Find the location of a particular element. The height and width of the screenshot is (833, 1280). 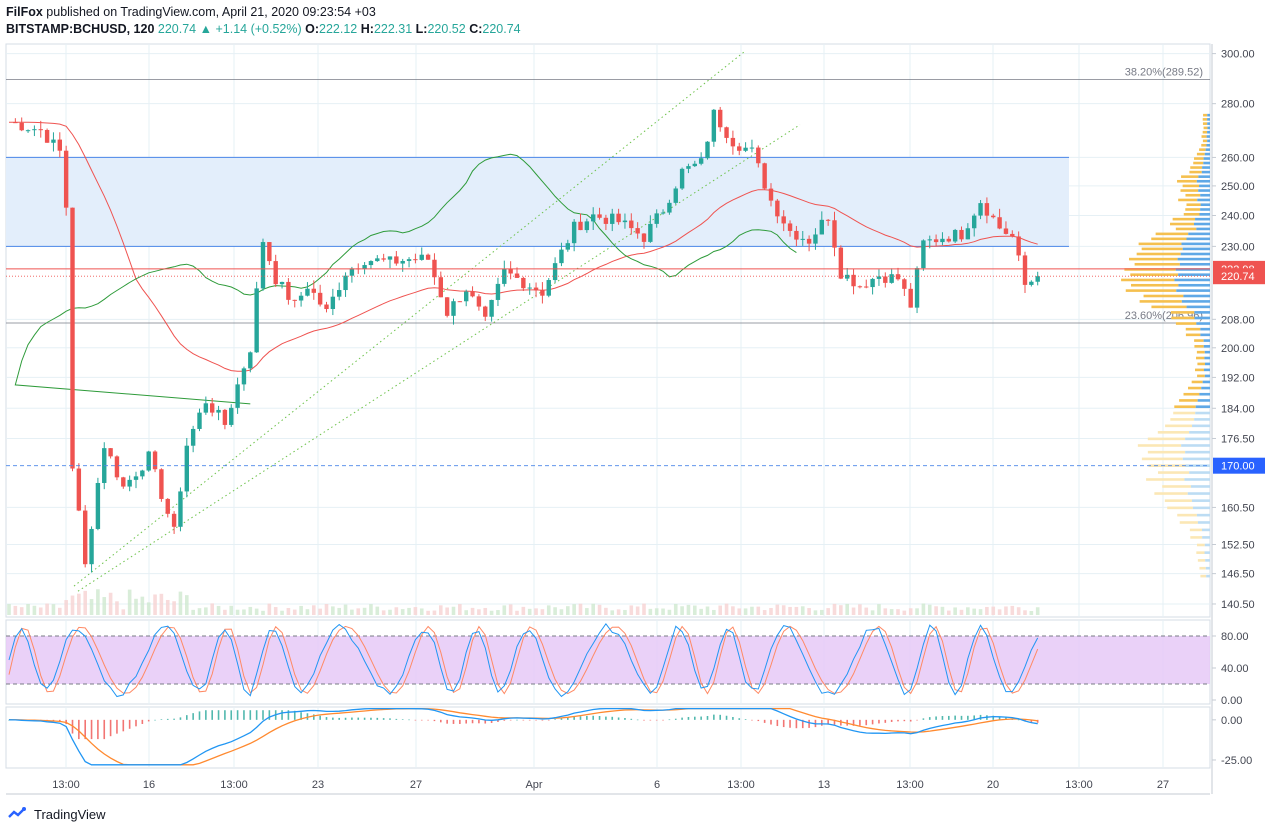

price-tick-label: 146.50 is located at coordinates (1238, 575).